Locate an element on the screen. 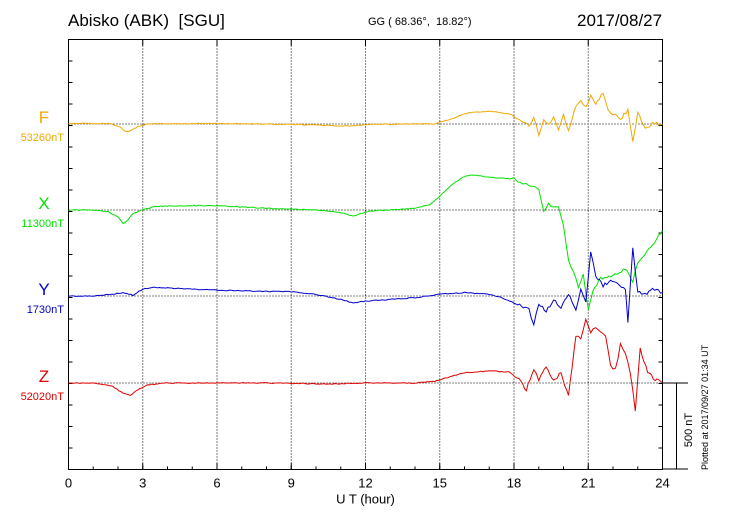  series-baseline-label-F: 53260nT is located at coordinates (43, 138).